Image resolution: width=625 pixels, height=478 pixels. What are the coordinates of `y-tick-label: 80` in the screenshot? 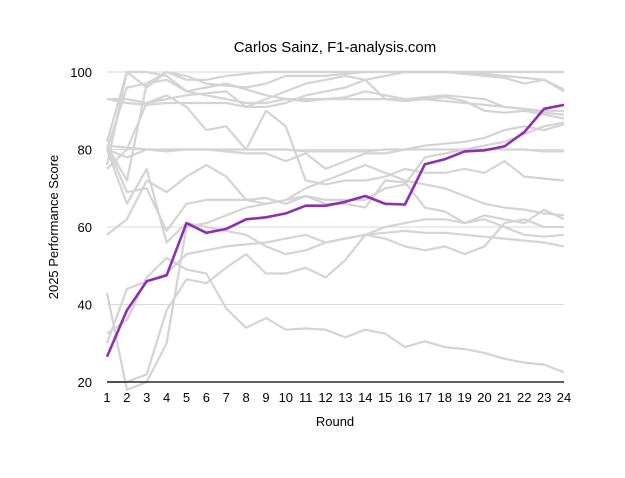 It's located at (85, 150).